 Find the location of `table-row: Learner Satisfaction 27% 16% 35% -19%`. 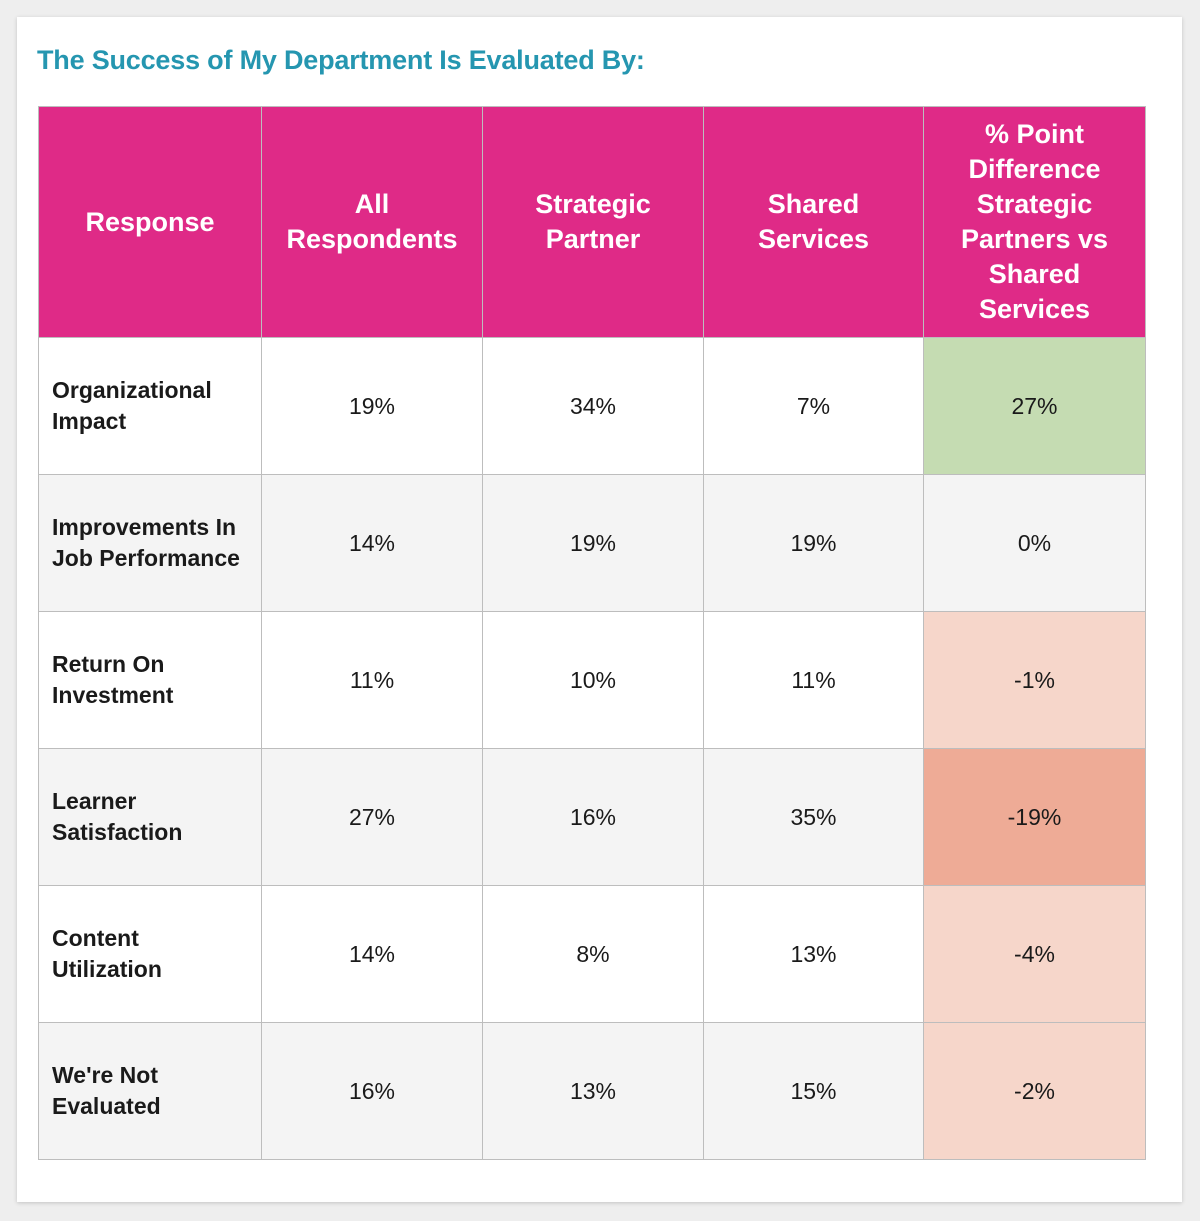

table-row: Learner Satisfaction 27% 16% 35% -19% is located at coordinates (592, 817).